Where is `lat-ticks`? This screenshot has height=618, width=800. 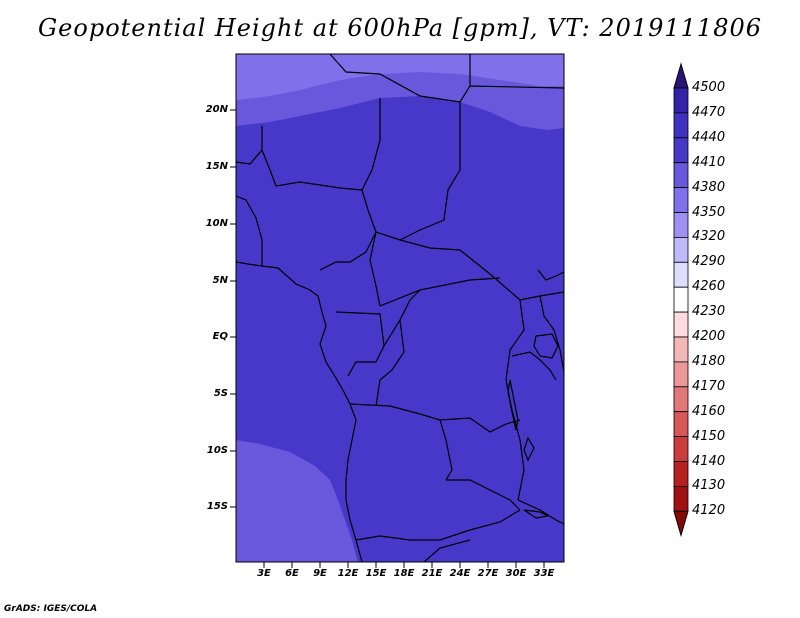
lat-ticks is located at coordinates (233, 308).